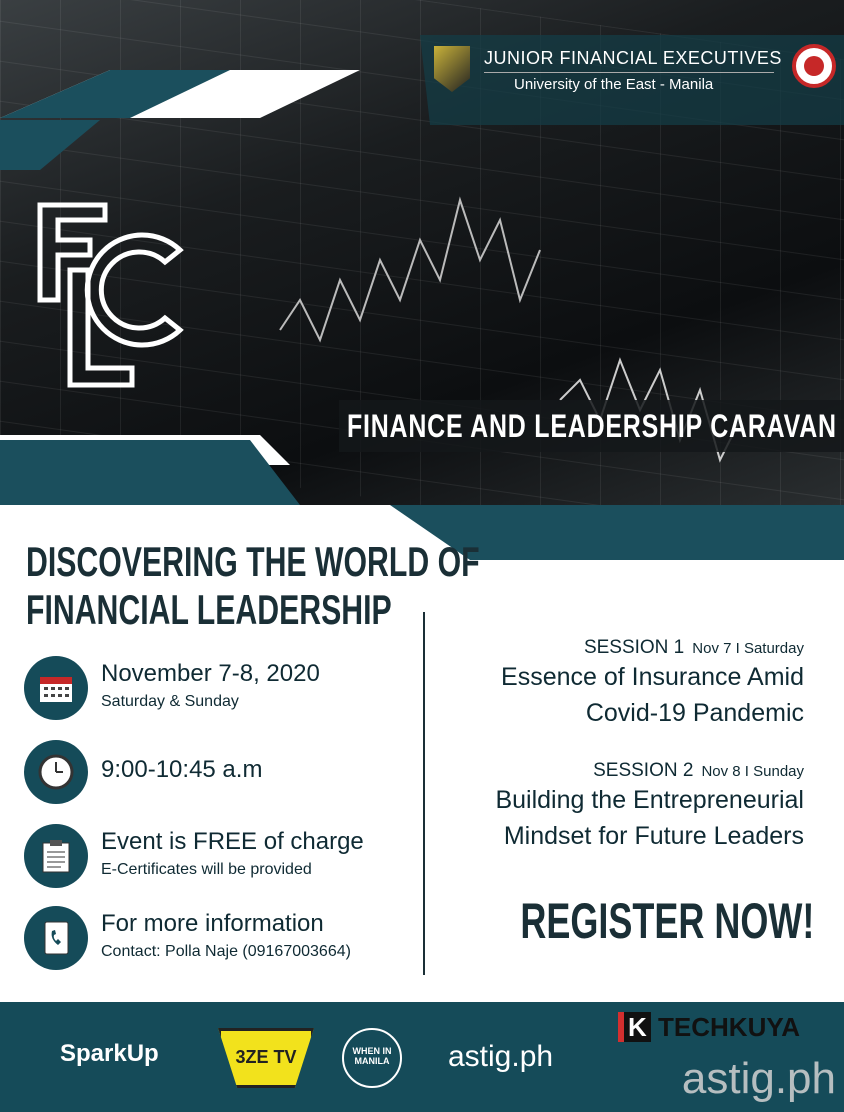  What do you see at coordinates (56, 856) in the screenshot?
I see `clipboard-icon` at bounding box center [56, 856].